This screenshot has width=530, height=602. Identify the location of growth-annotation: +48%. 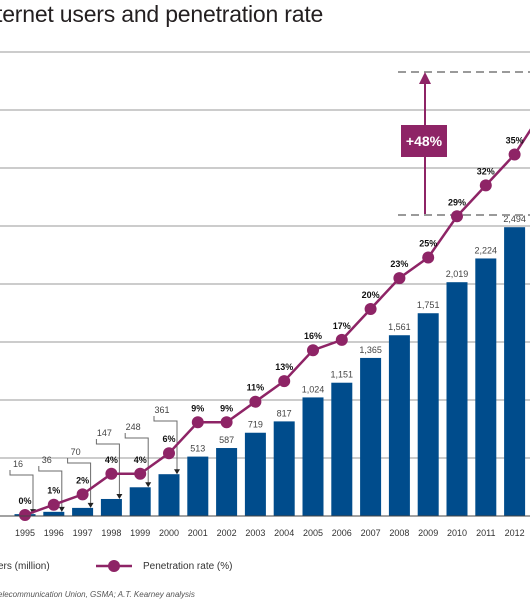
(464, 143).